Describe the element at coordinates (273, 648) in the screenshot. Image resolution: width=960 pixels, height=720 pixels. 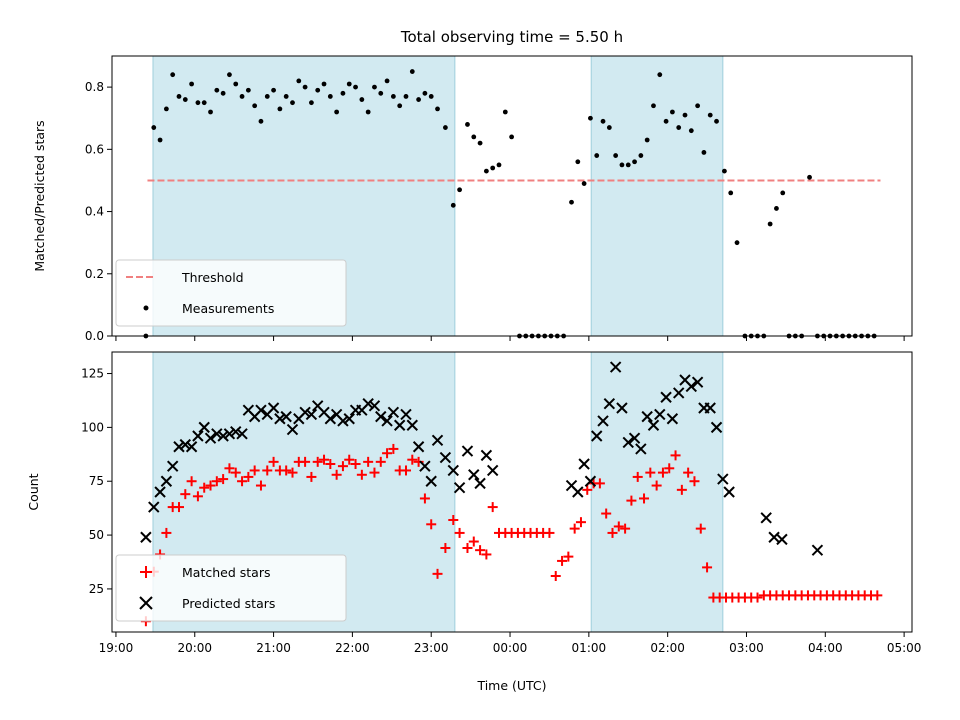
I see `bottom-xtick-label: 21:00` at that location.